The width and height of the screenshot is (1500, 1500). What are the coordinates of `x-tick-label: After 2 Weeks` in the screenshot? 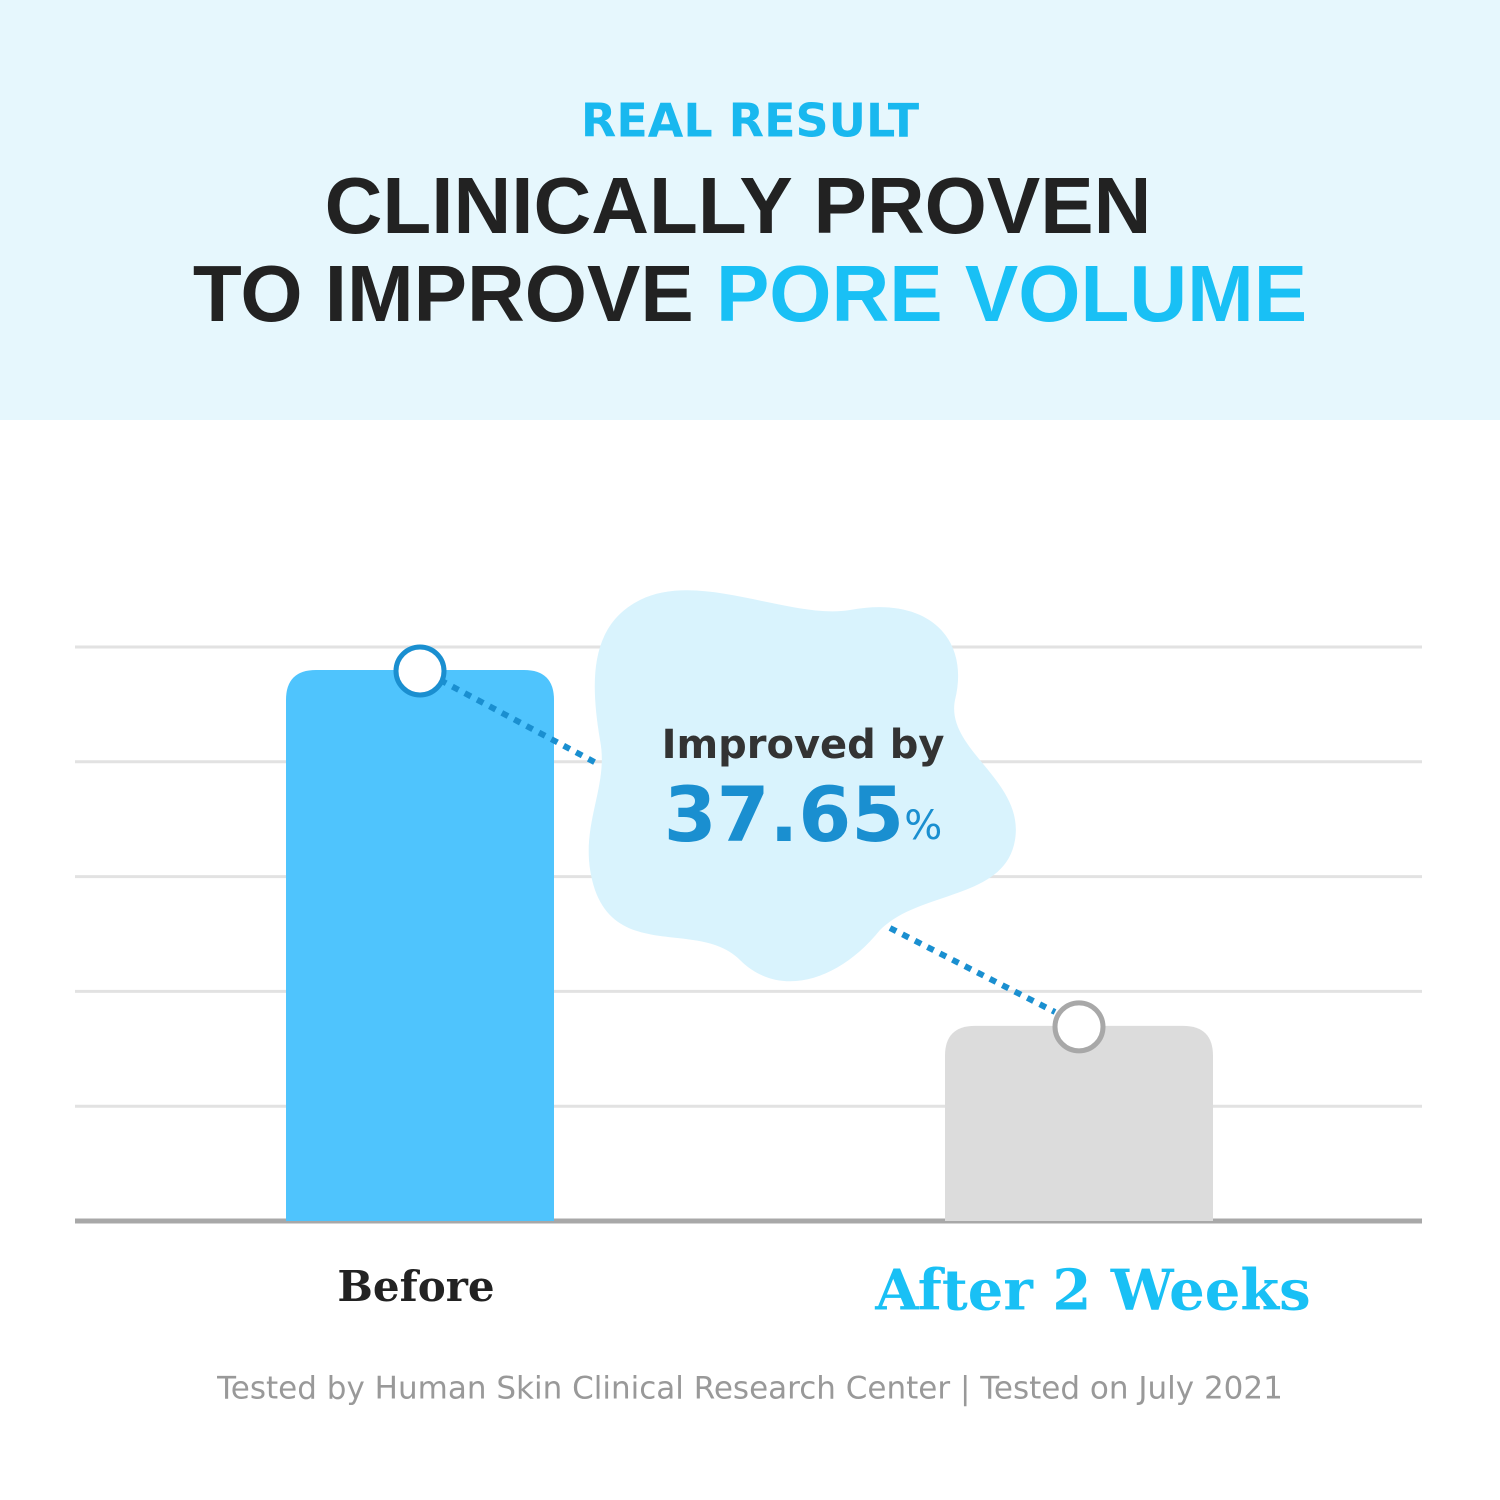 It's located at (1092, 1291).